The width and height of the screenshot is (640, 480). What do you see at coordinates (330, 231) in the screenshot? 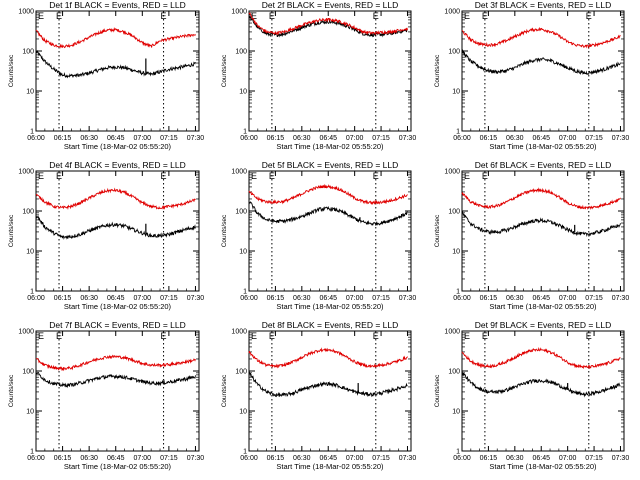
I see `det-5f-plot-frame` at bounding box center [330, 231].